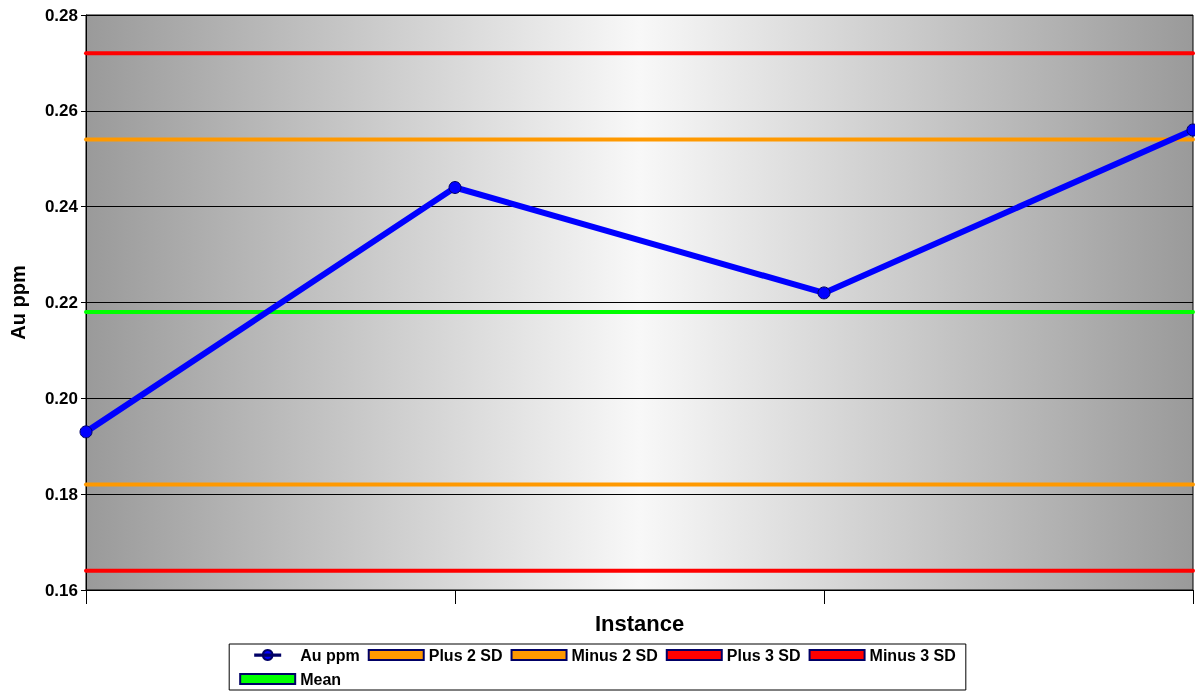 Image resolution: width=1195 pixels, height=692 pixels. I want to click on legend-label: Plus 2 SD, so click(465, 655).